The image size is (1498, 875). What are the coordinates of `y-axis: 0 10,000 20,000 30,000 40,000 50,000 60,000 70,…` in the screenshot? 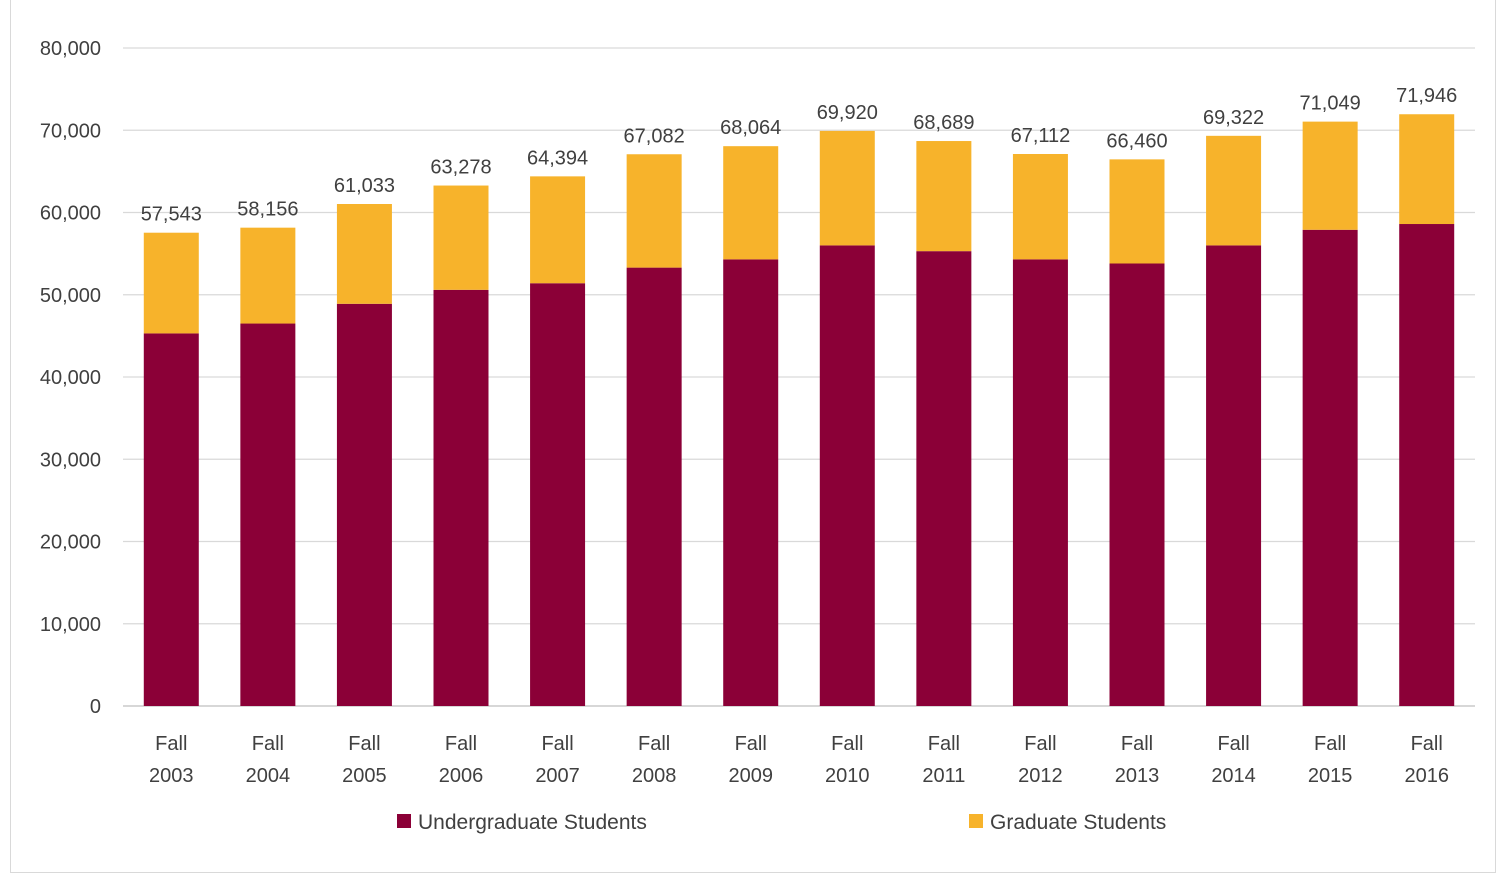 It's located at (70, 378).